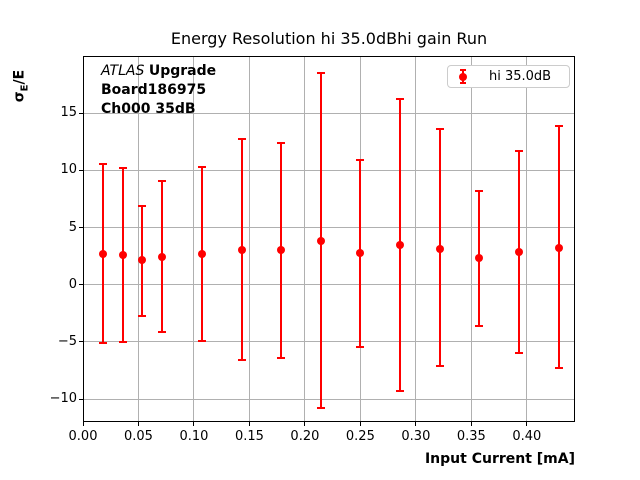 The image size is (640, 480). Describe the element at coordinates (520, 76) in the screenshot. I see `legend-entry-label: hi 35.0dB` at that location.